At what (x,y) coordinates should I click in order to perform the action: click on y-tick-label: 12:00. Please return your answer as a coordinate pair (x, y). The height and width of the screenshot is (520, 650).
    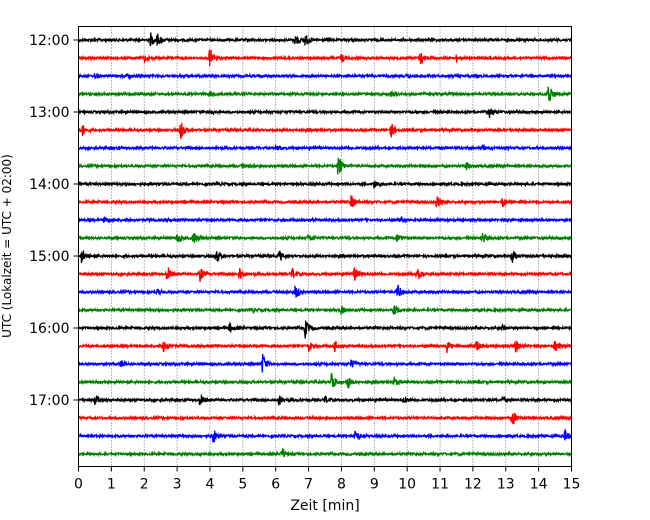
    Looking at the image, I should click on (49, 41).